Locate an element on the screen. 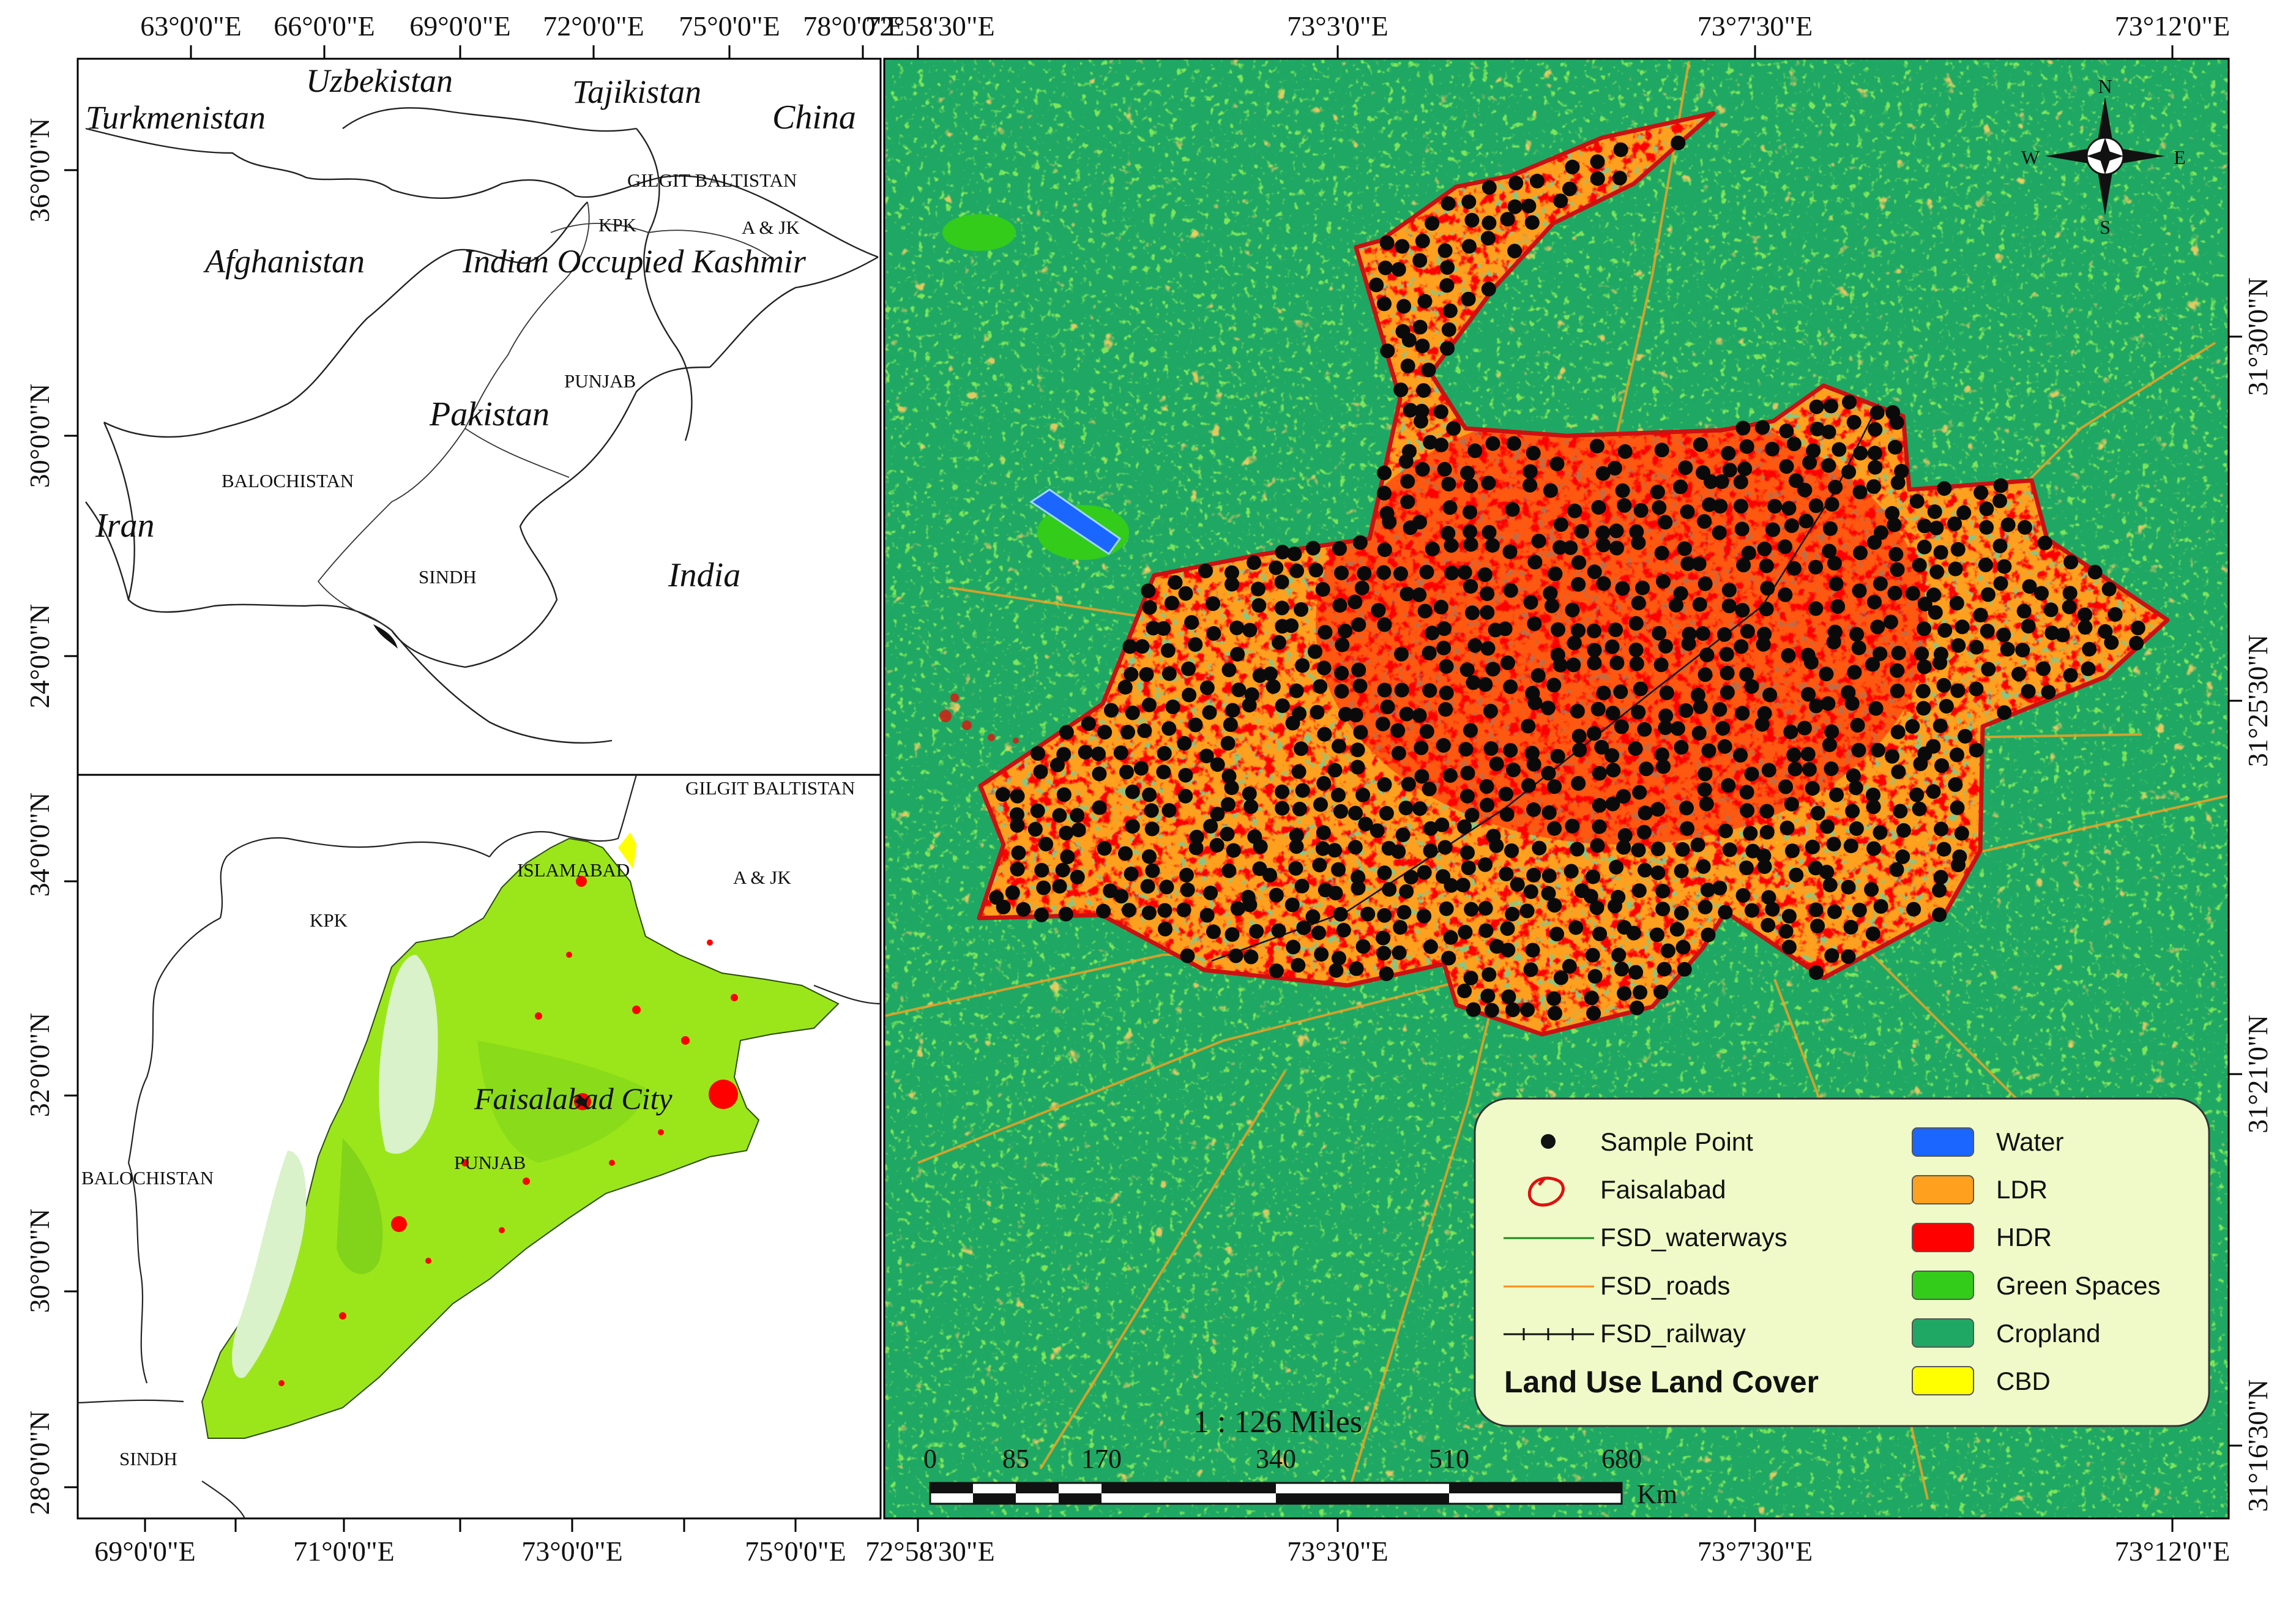  main-lon-bottom-1: 72°58'30"E is located at coordinates (930, 1551).